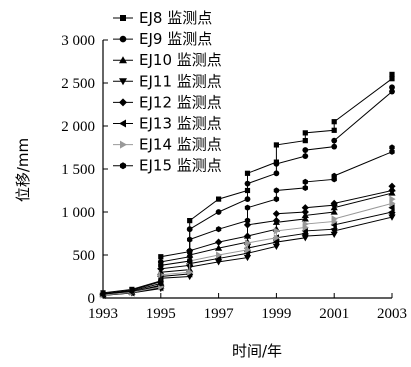 Image resolution: width=411 pixels, height=367 pixels. I want to click on y-tick-label: 500, so click(84, 256).